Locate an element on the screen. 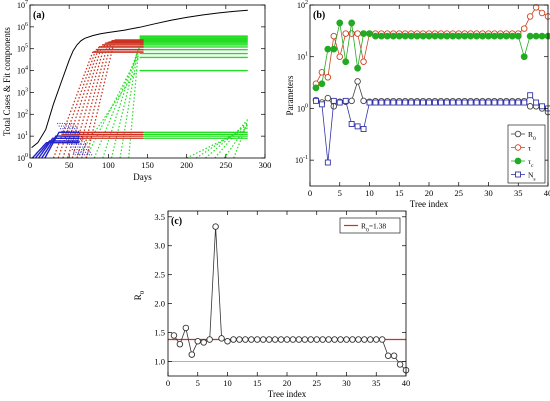 The width and height of the screenshot is (550, 401). x-tick-label: 5 is located at coordinates (198, 383).